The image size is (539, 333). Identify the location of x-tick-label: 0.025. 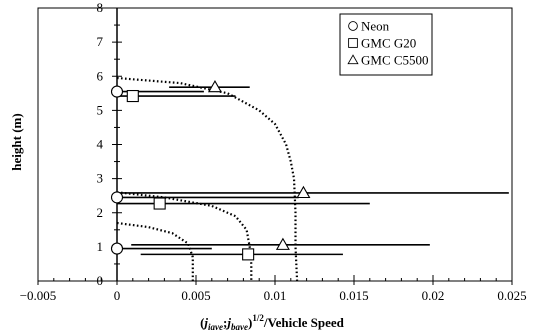
(511, 295).